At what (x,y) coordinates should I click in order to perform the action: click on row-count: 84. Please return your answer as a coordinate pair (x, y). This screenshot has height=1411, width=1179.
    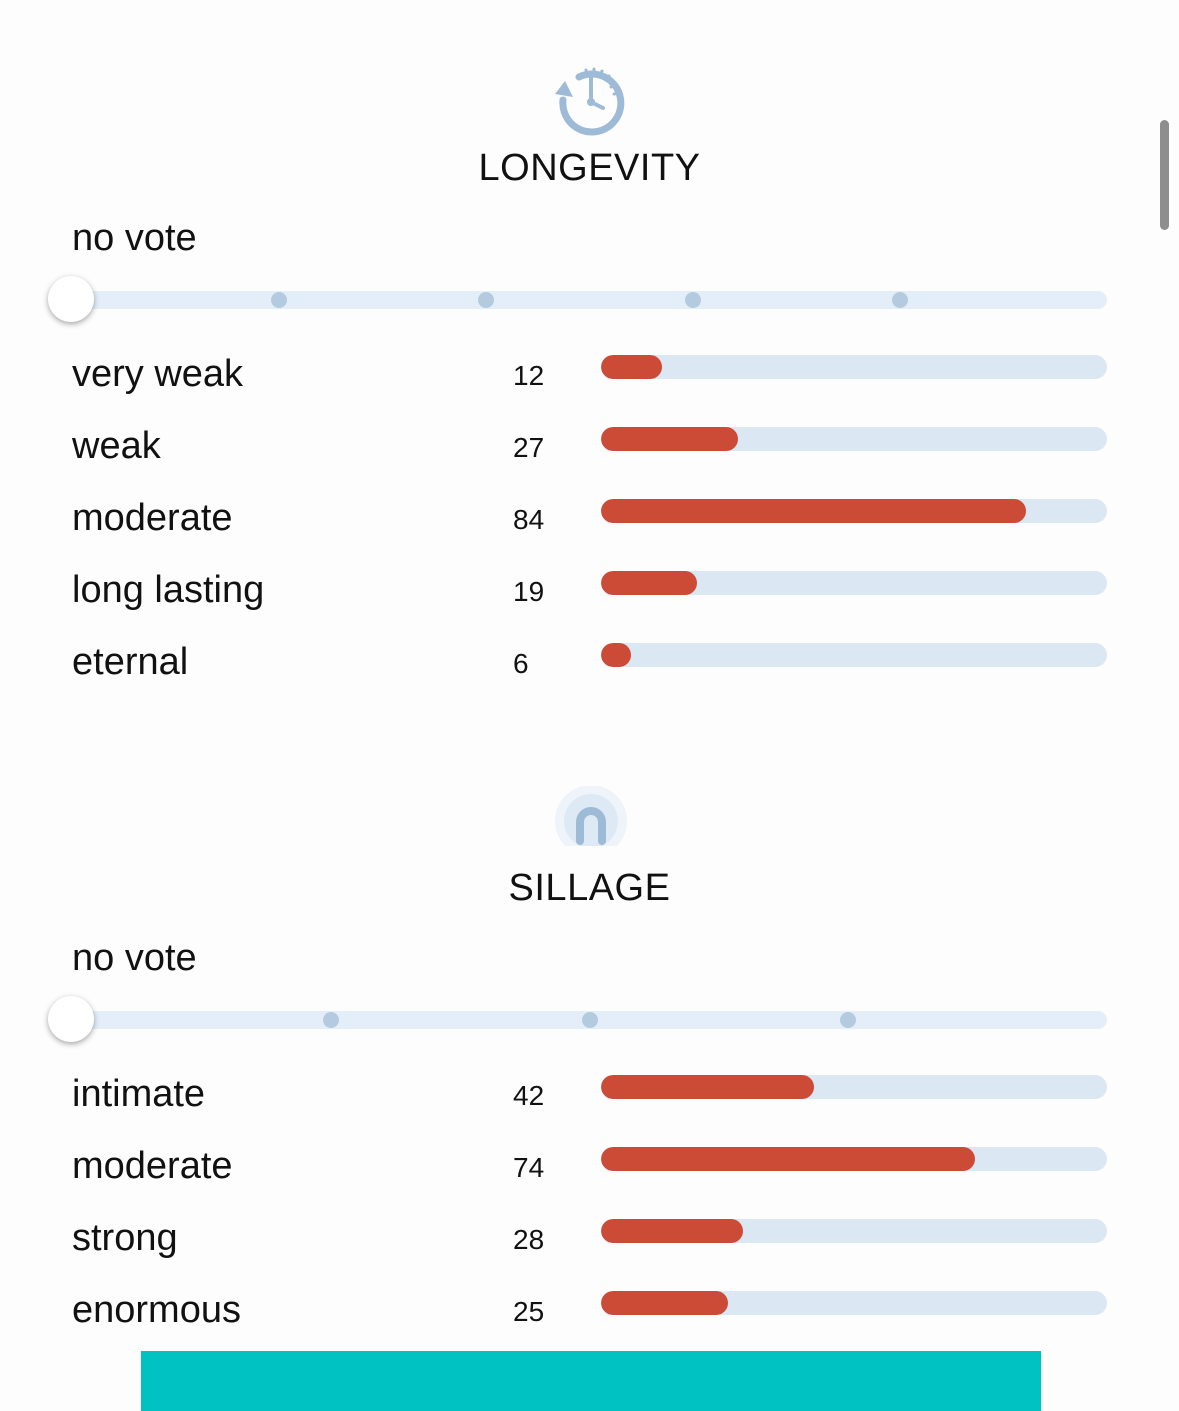
    Looking at the image, I should click on (529, 519).